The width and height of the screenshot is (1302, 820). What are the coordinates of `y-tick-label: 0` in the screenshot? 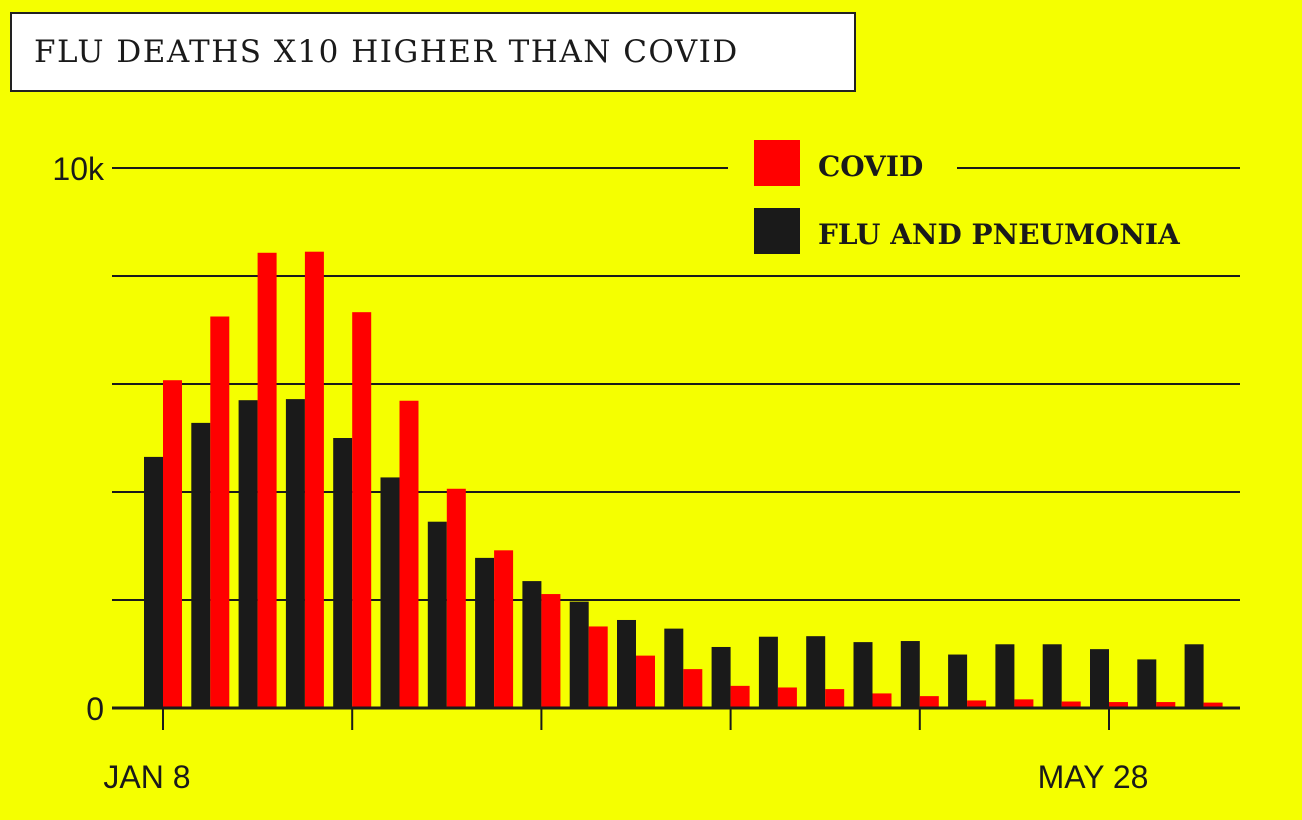 It's located at (95, 709).